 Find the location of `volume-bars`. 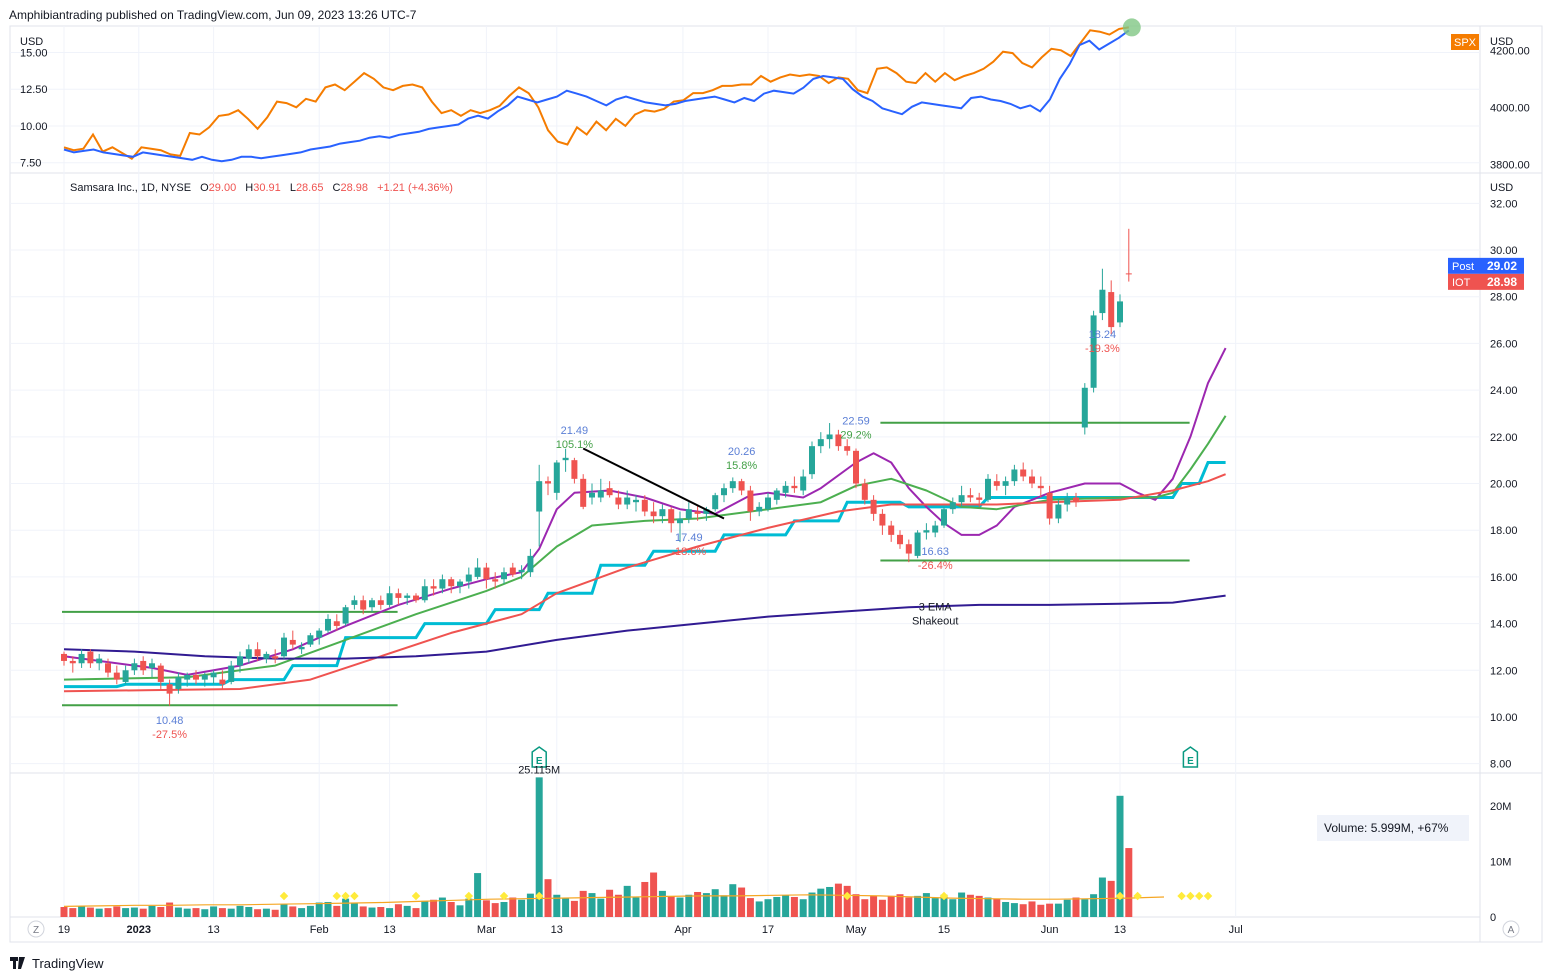

volume-bars is located at coordinates (596, 847).